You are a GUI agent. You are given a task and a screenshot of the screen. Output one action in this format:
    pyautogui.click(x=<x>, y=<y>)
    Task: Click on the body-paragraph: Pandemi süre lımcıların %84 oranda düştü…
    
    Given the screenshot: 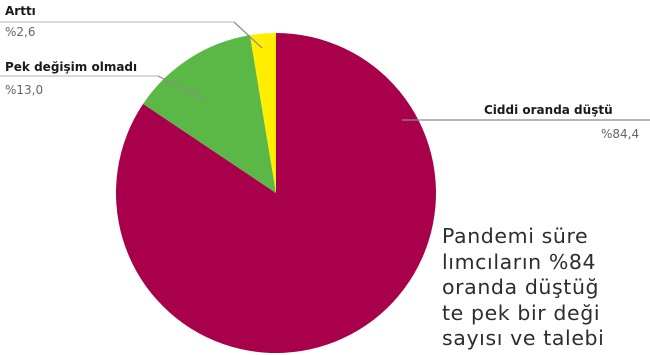 What is the action you would take?
    pyautogui.click(x=546, y=288)
    